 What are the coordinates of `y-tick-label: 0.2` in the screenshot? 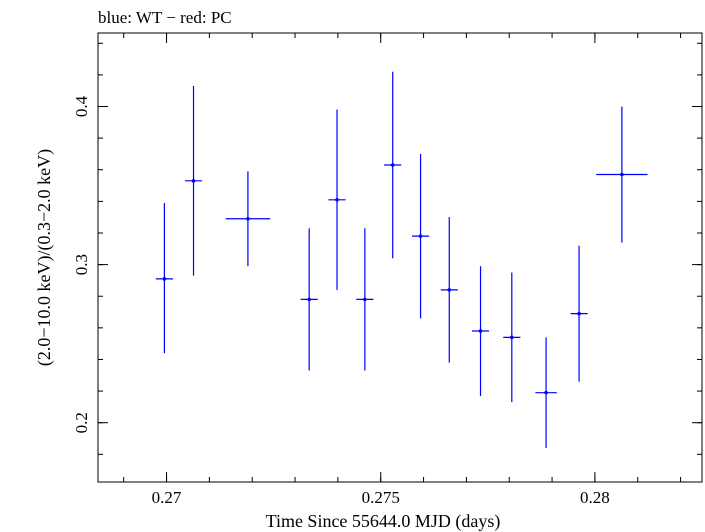 It's located at (81, 422).